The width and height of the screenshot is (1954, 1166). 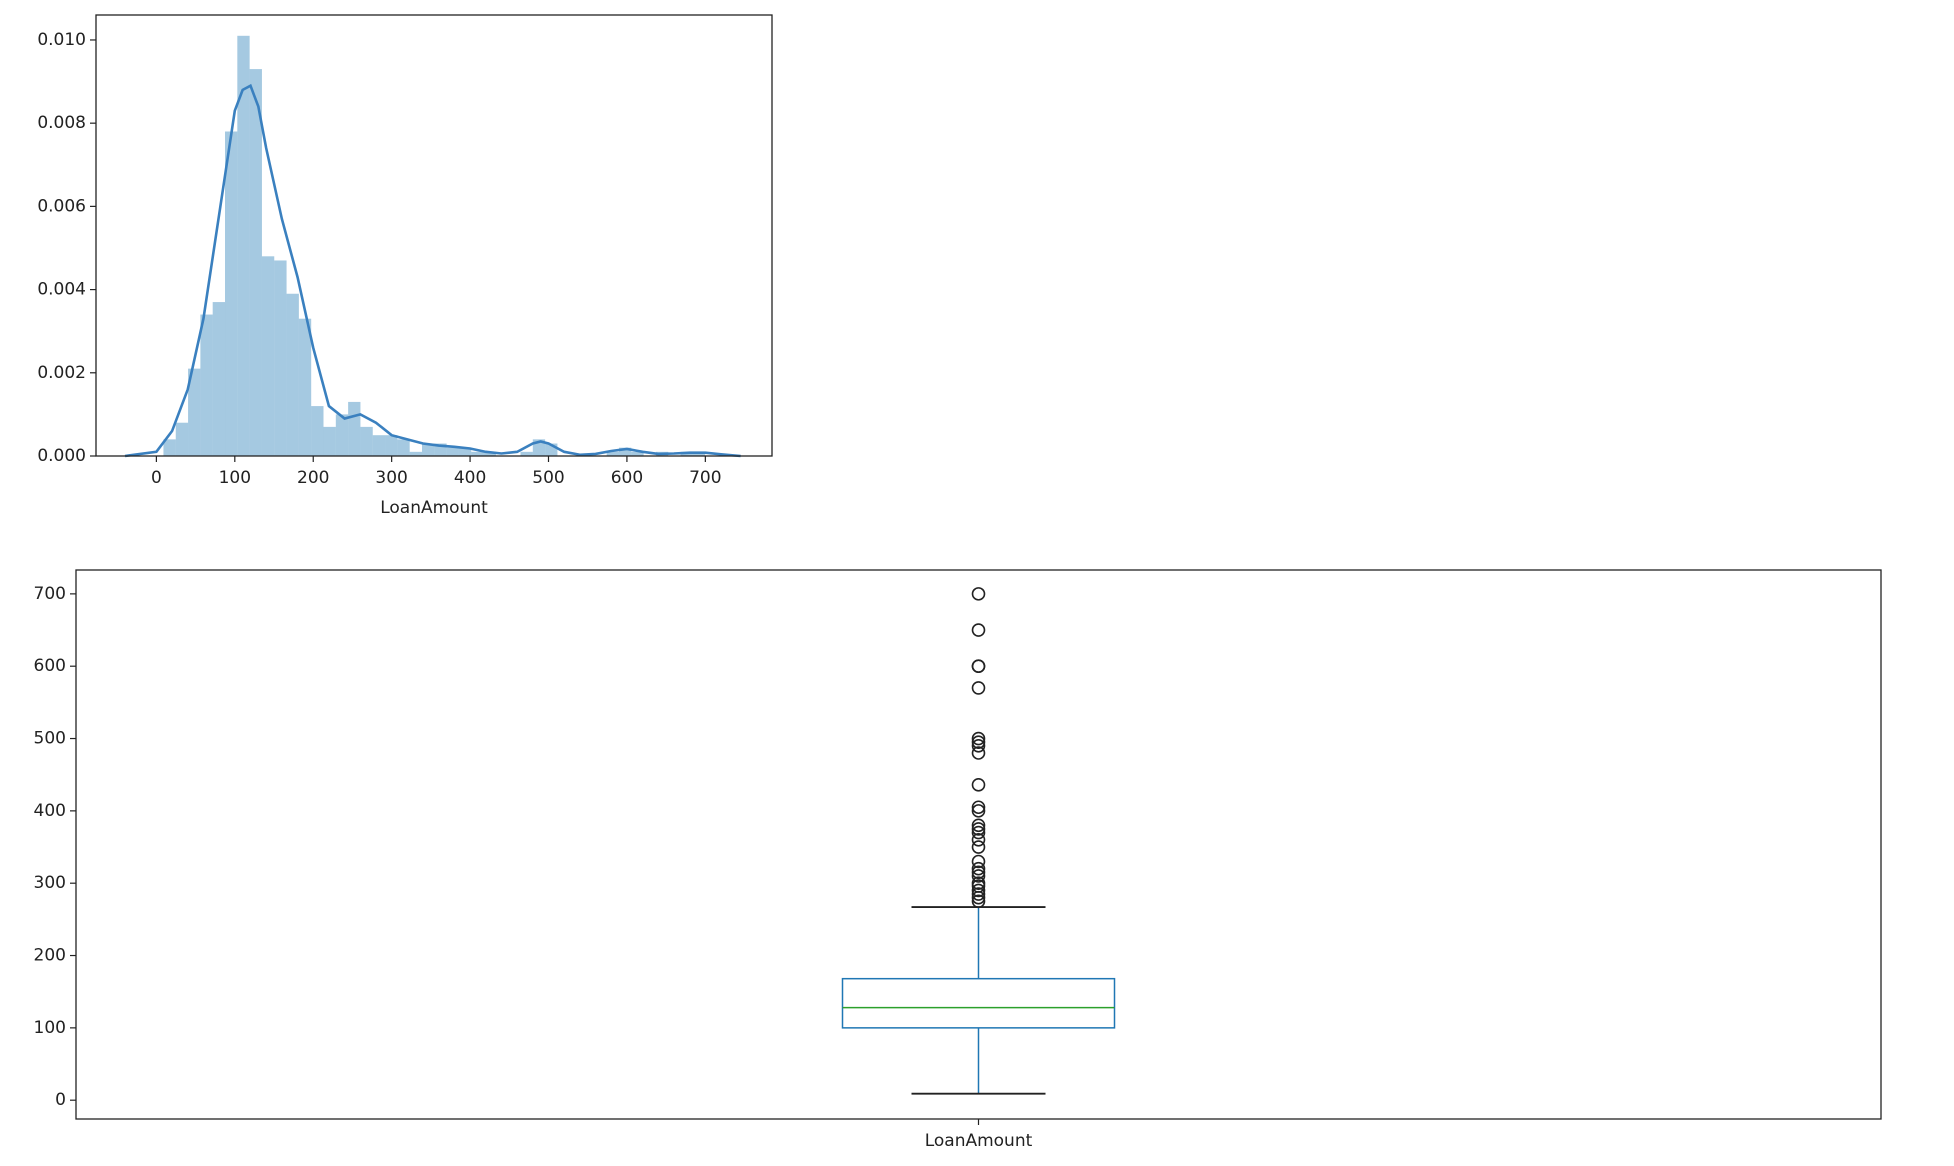 What do you see at coordinates (61, 123) in the screenshot?
I see `y-tick-label: 0.008` at bounding box center [61, 123].